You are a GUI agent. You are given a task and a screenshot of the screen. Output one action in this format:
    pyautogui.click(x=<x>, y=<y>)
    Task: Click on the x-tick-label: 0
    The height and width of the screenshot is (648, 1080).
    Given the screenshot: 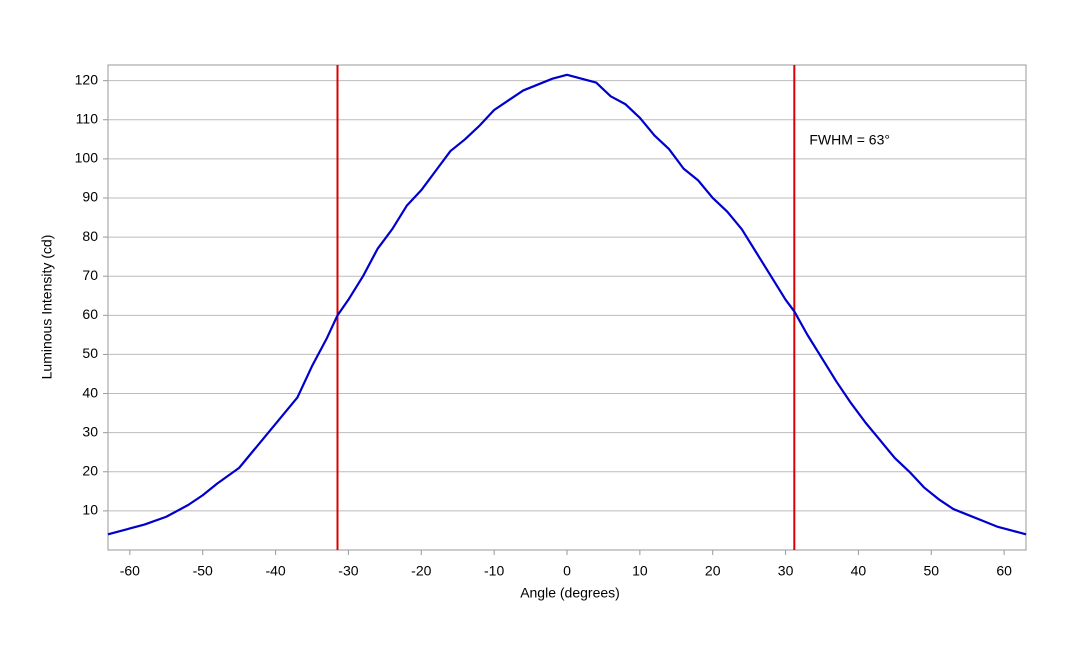 What is the action you would take?
    pyautogui.click(x=567, y=571)
    